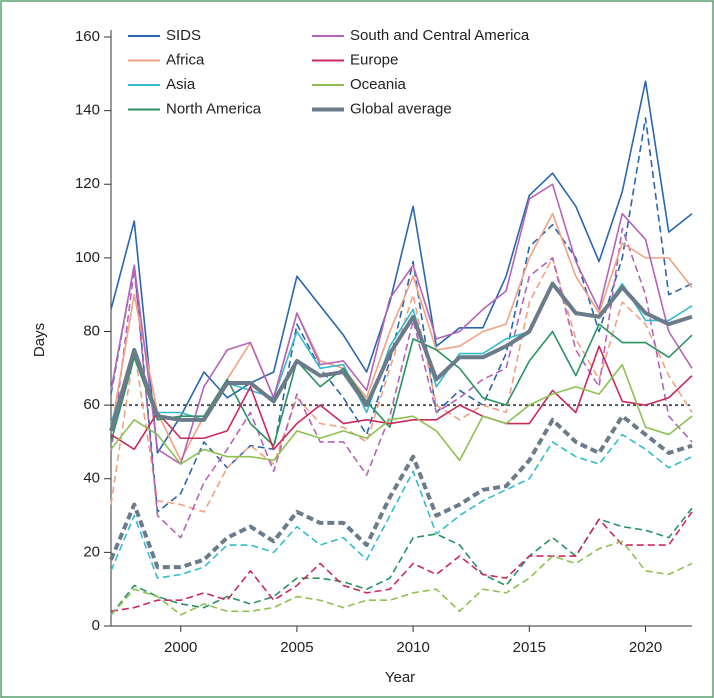 The height and width of the screenshot is (698, 714). I want to click on x-tick-label: 2010, so click(412, 647).